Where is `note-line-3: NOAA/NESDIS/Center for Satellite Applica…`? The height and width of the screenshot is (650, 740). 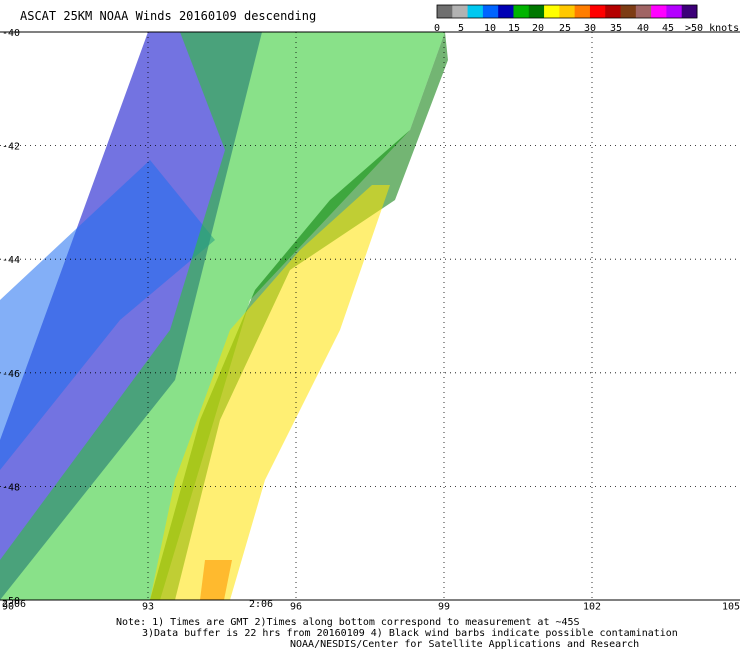 note-line-3: NOAA/NESDIS/Center for Satellite Applica… is located at coordinates (464, 644).